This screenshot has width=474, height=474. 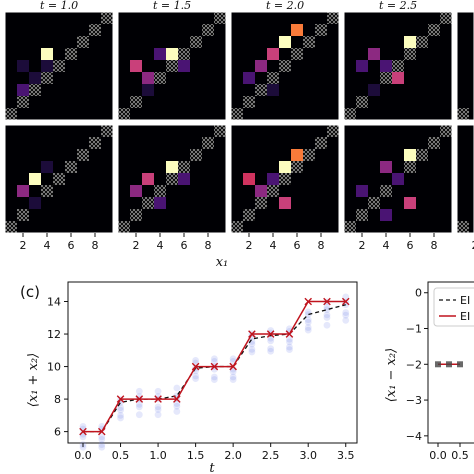 What do you see at coordinates (321, 245) in the screenshot?
I see `heatmap-x-tick-label: 8` at bounding box center [321, 245].